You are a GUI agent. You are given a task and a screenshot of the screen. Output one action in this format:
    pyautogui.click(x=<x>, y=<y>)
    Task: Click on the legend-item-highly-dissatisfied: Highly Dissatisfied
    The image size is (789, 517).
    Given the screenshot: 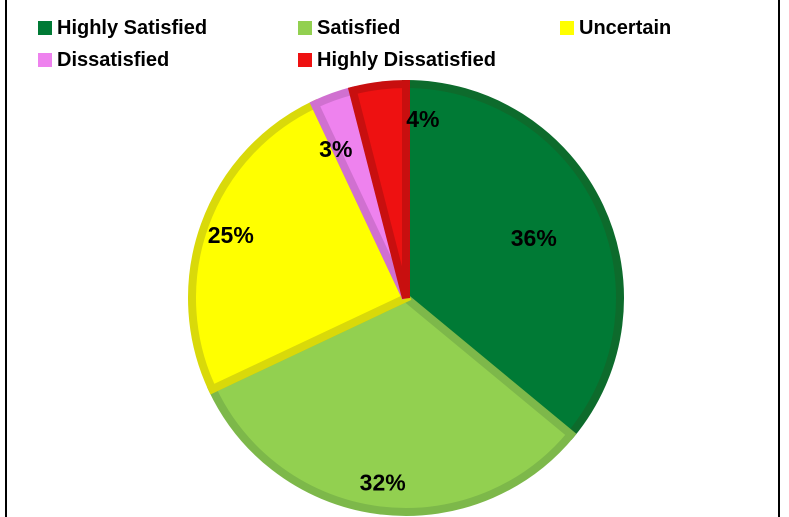 What is the action you would take?
    pyautogui.click(x=397, y=60)
    